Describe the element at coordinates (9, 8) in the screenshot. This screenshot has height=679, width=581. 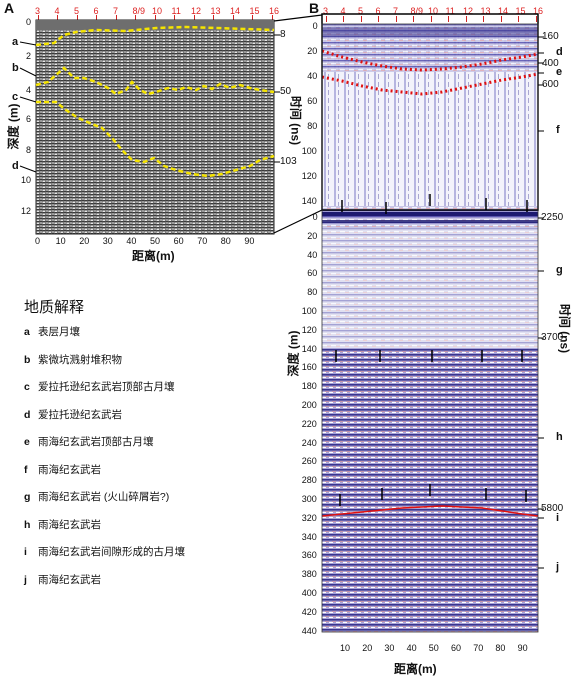
I see `panel-a-letter: A` at that location.